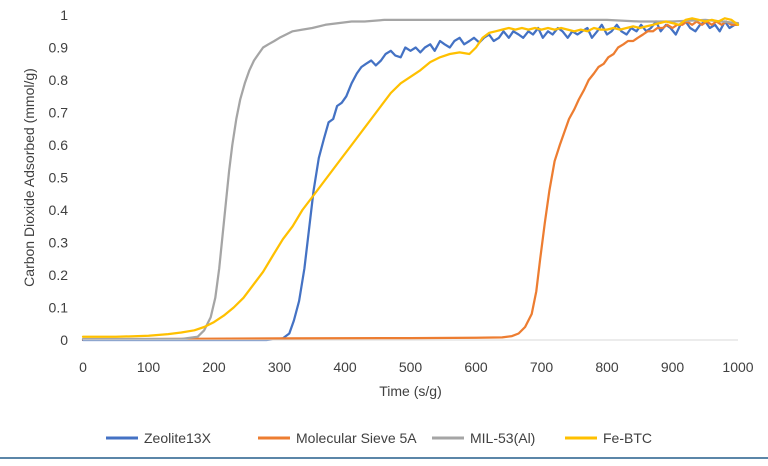 The image size is (768, 466). I want to click on x-tick-label: 700, so click(542, 367).